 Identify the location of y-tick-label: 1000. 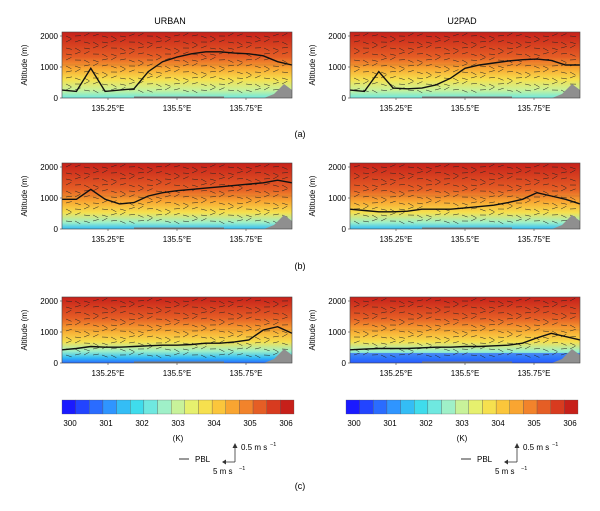
(49, 332).